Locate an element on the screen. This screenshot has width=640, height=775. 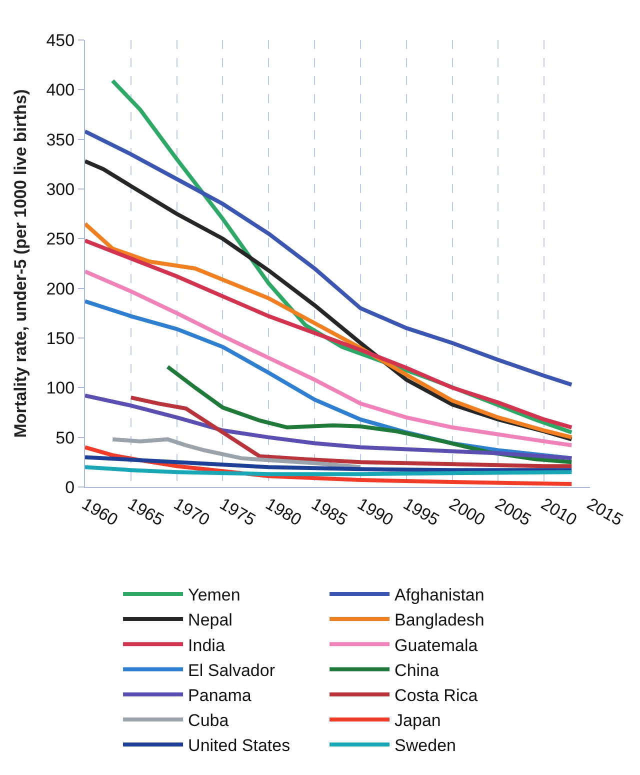
legend-label: Nepal is located at coordinates (210, 620).